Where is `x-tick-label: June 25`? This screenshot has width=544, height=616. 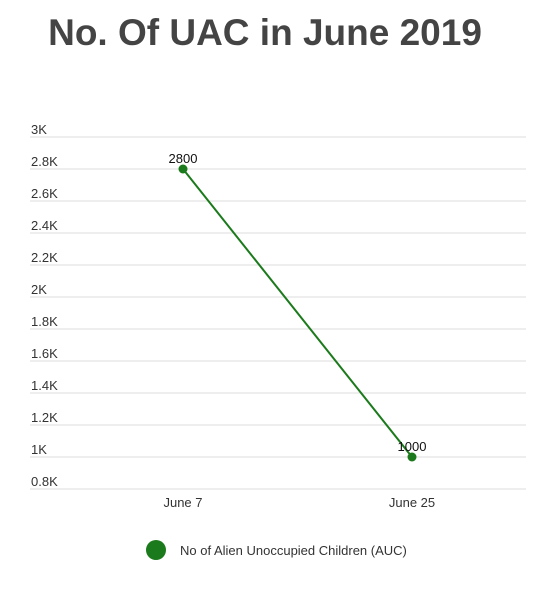
x-tick-label: June 25 is located at coordinates (412, 502).